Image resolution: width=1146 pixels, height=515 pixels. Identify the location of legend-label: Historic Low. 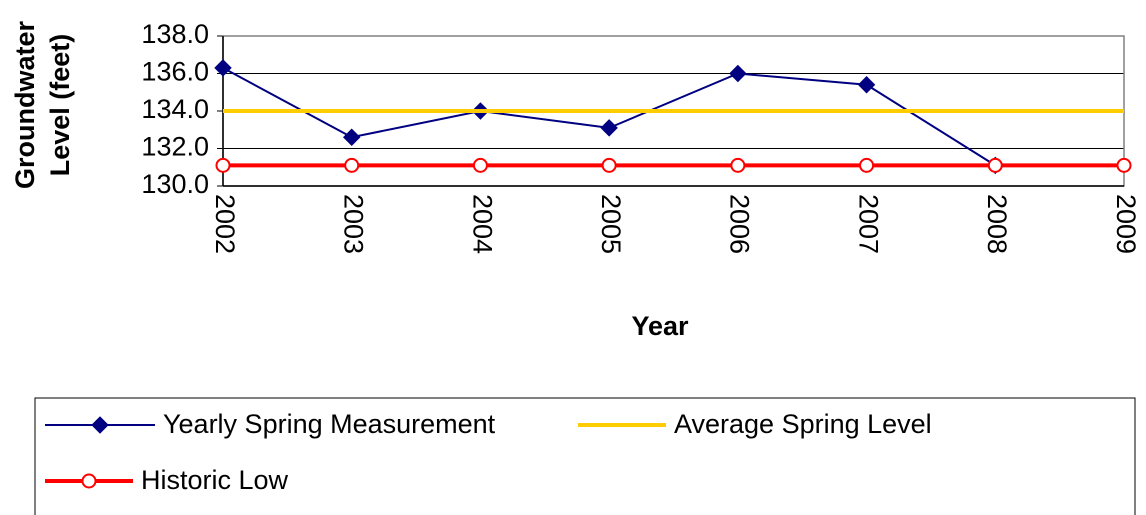
(215, 480).